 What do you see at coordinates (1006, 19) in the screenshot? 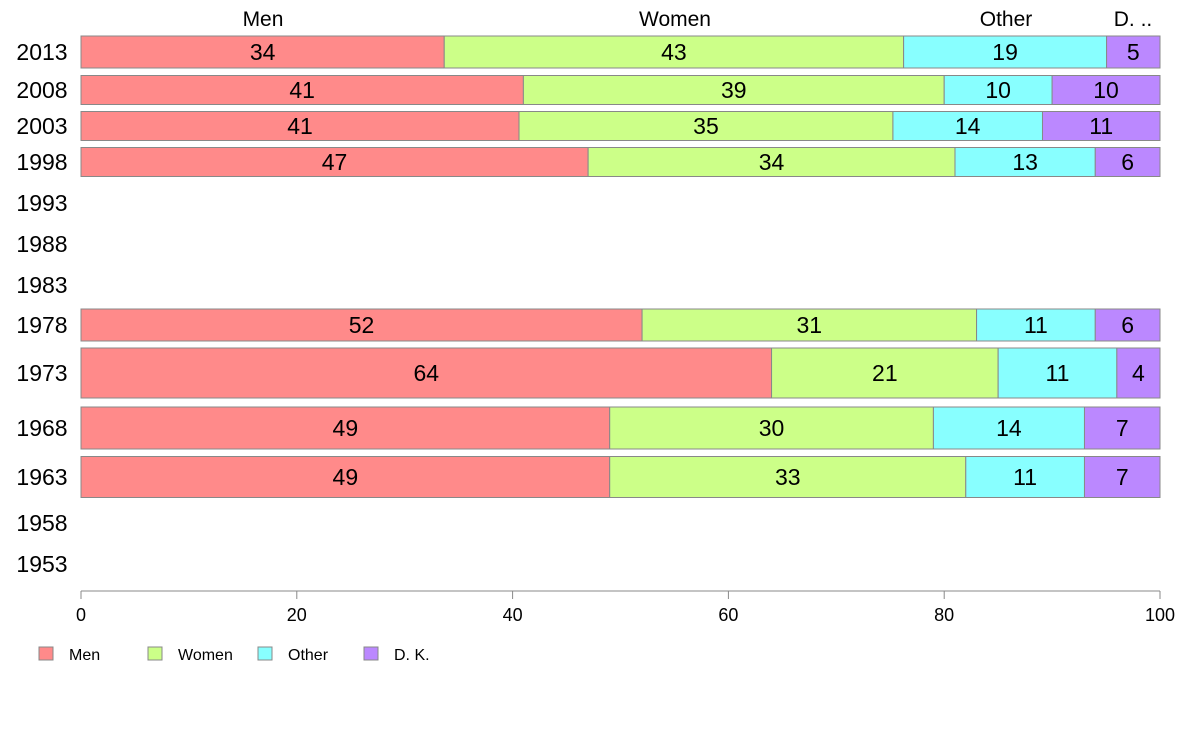
I see `column-header-label: Other` at bounding box center [1006, 19].